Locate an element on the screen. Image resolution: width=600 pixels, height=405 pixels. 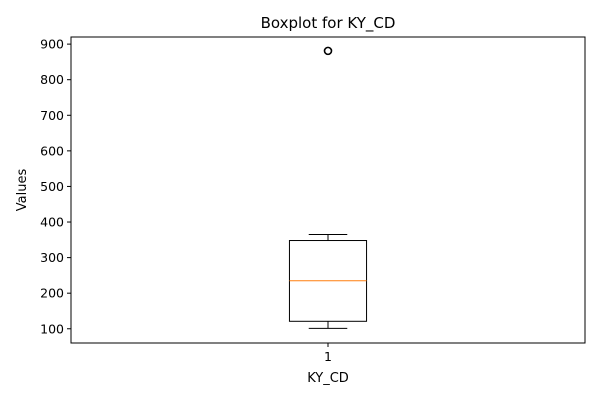
y-tick-label-300: 300 is located at coordinates (52, 257).